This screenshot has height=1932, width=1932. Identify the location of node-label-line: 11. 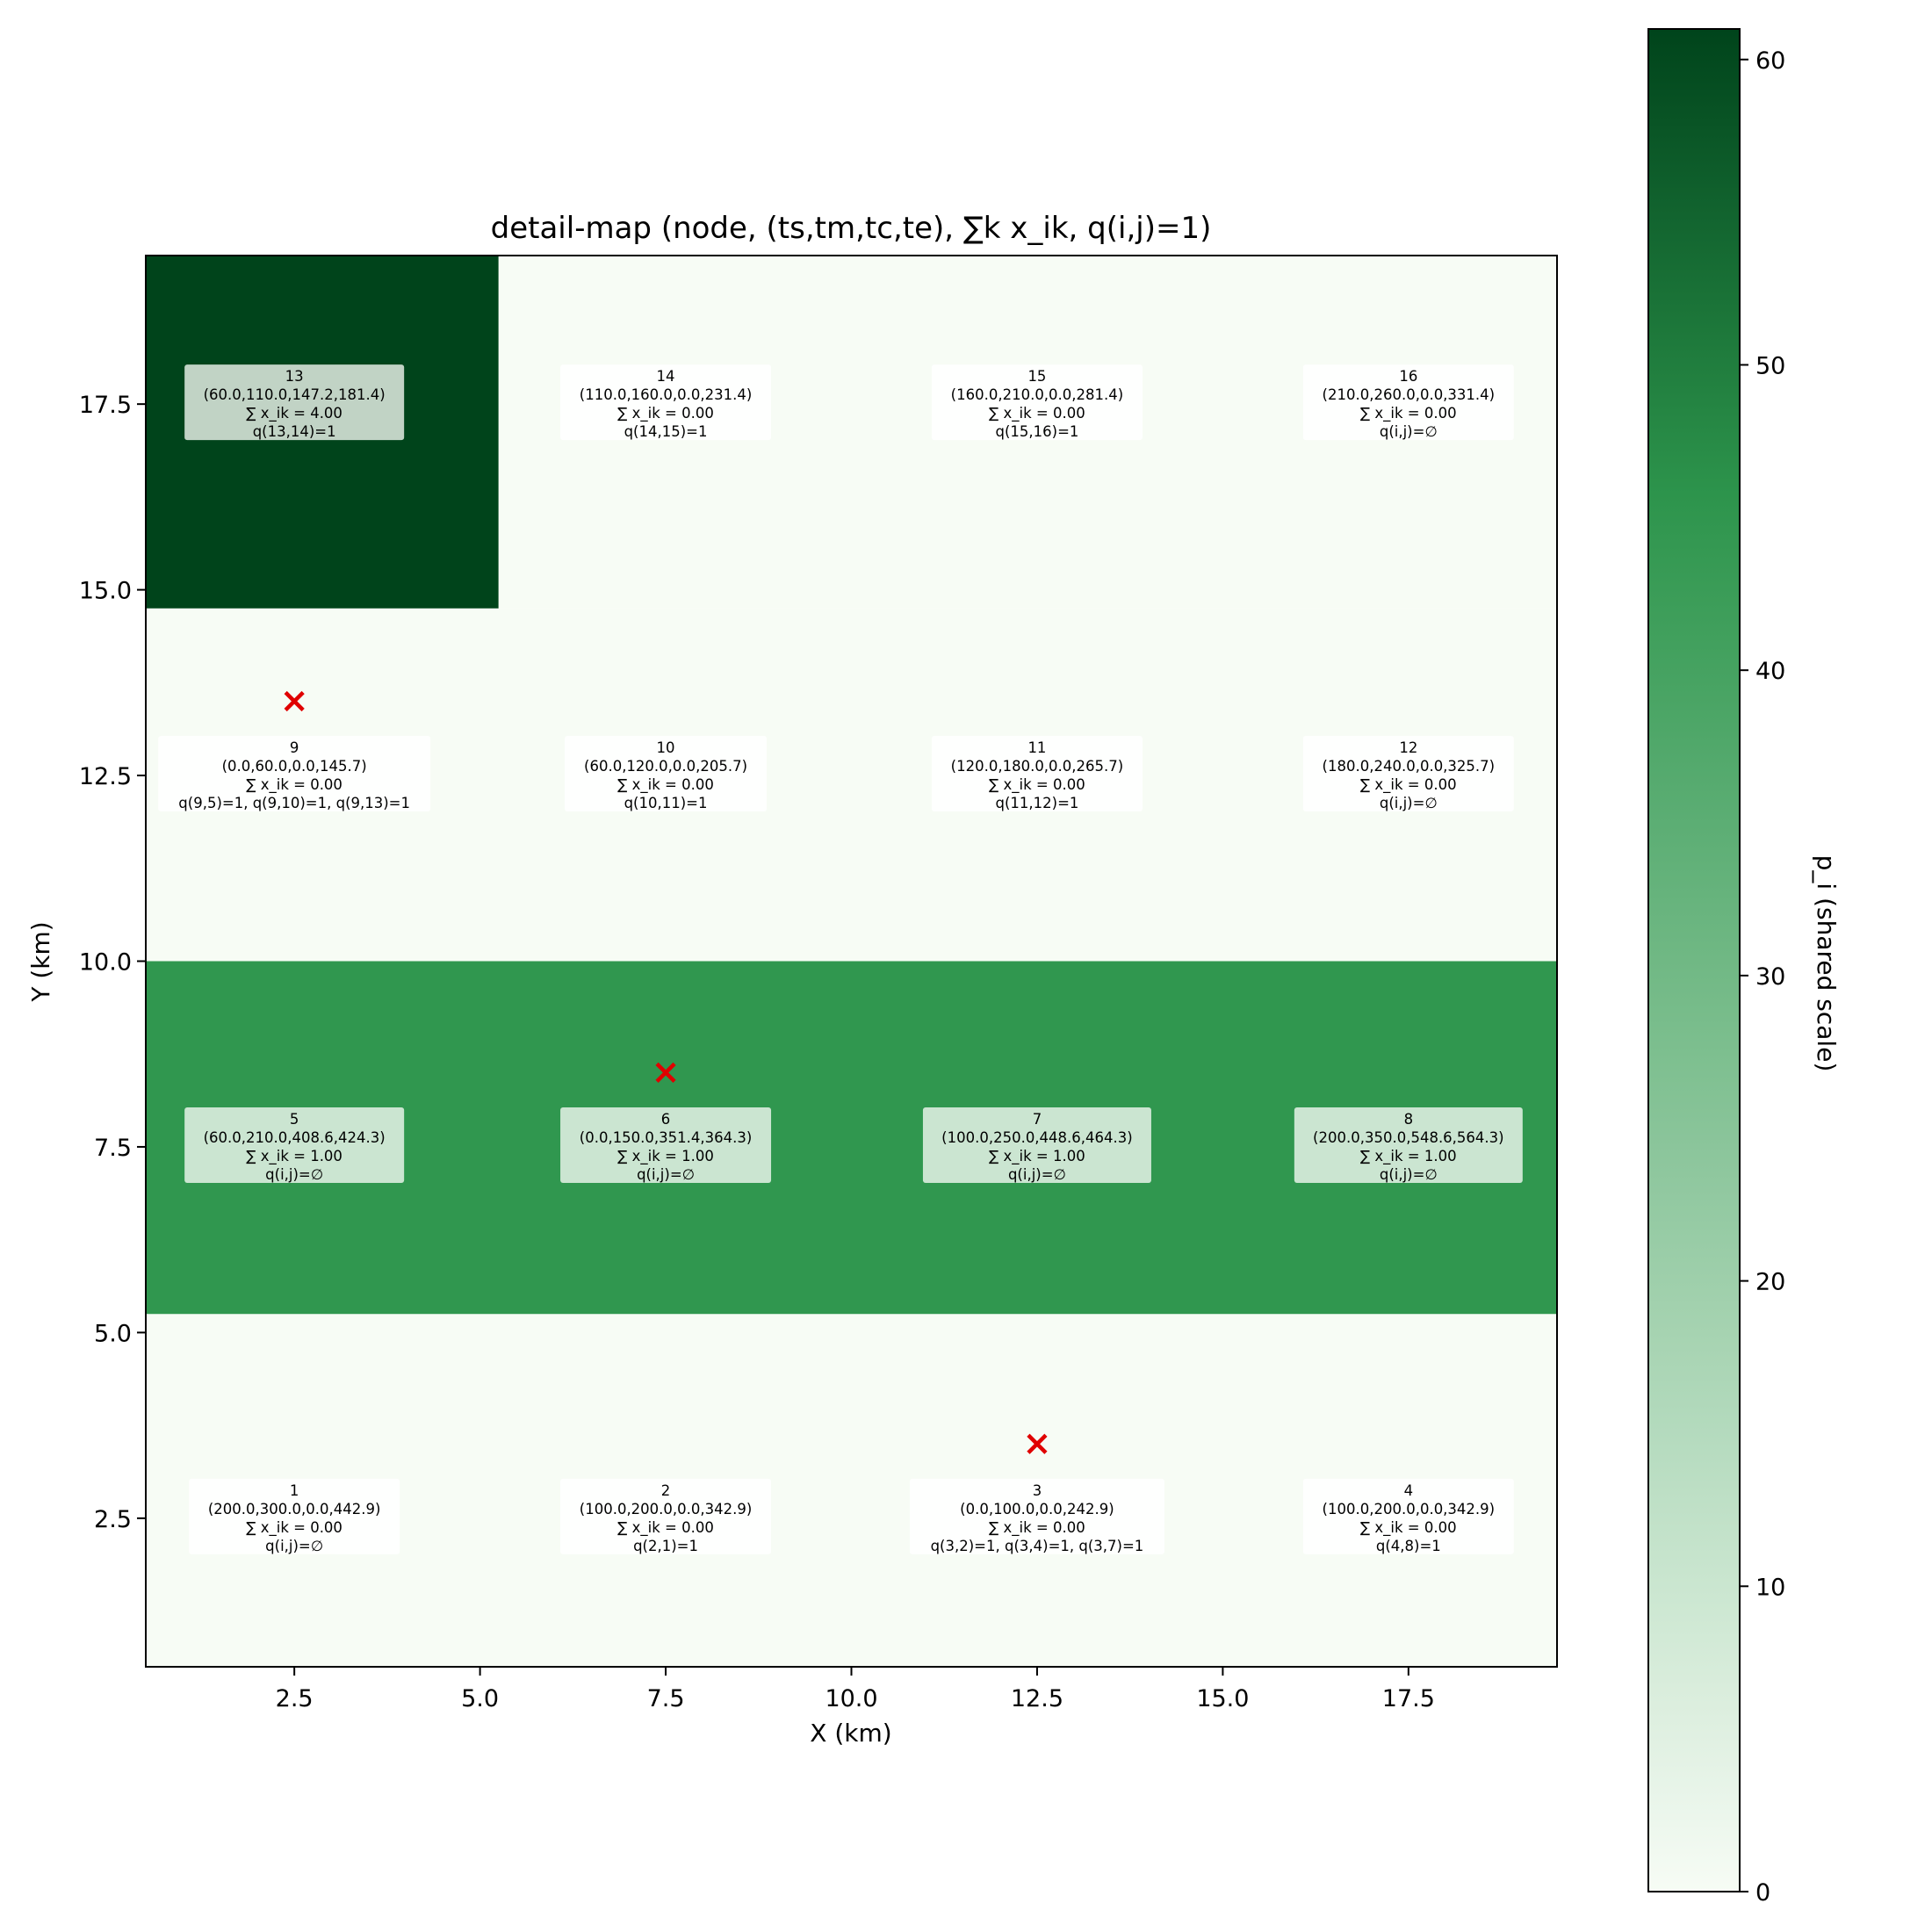
(1036, 747).